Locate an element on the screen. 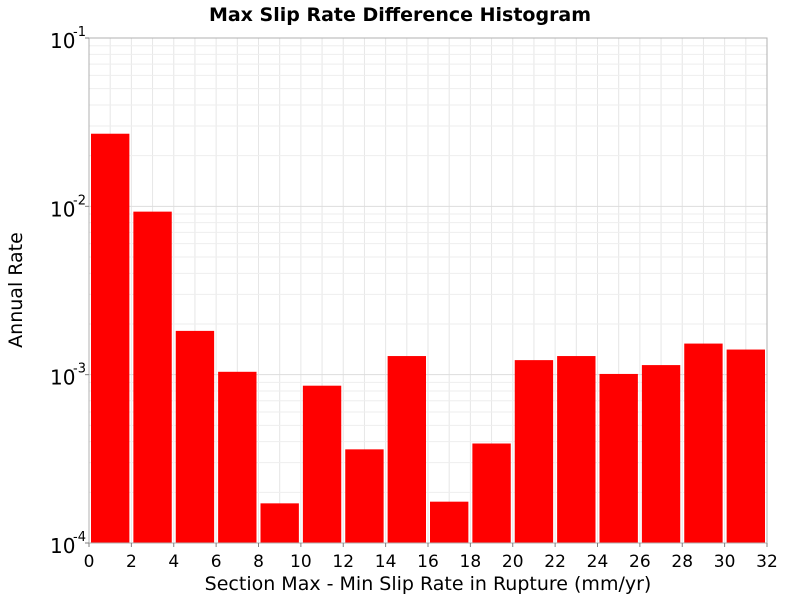 The image size is (800, 600). x-tick-label: 10 is located at coordinates (301, 562).